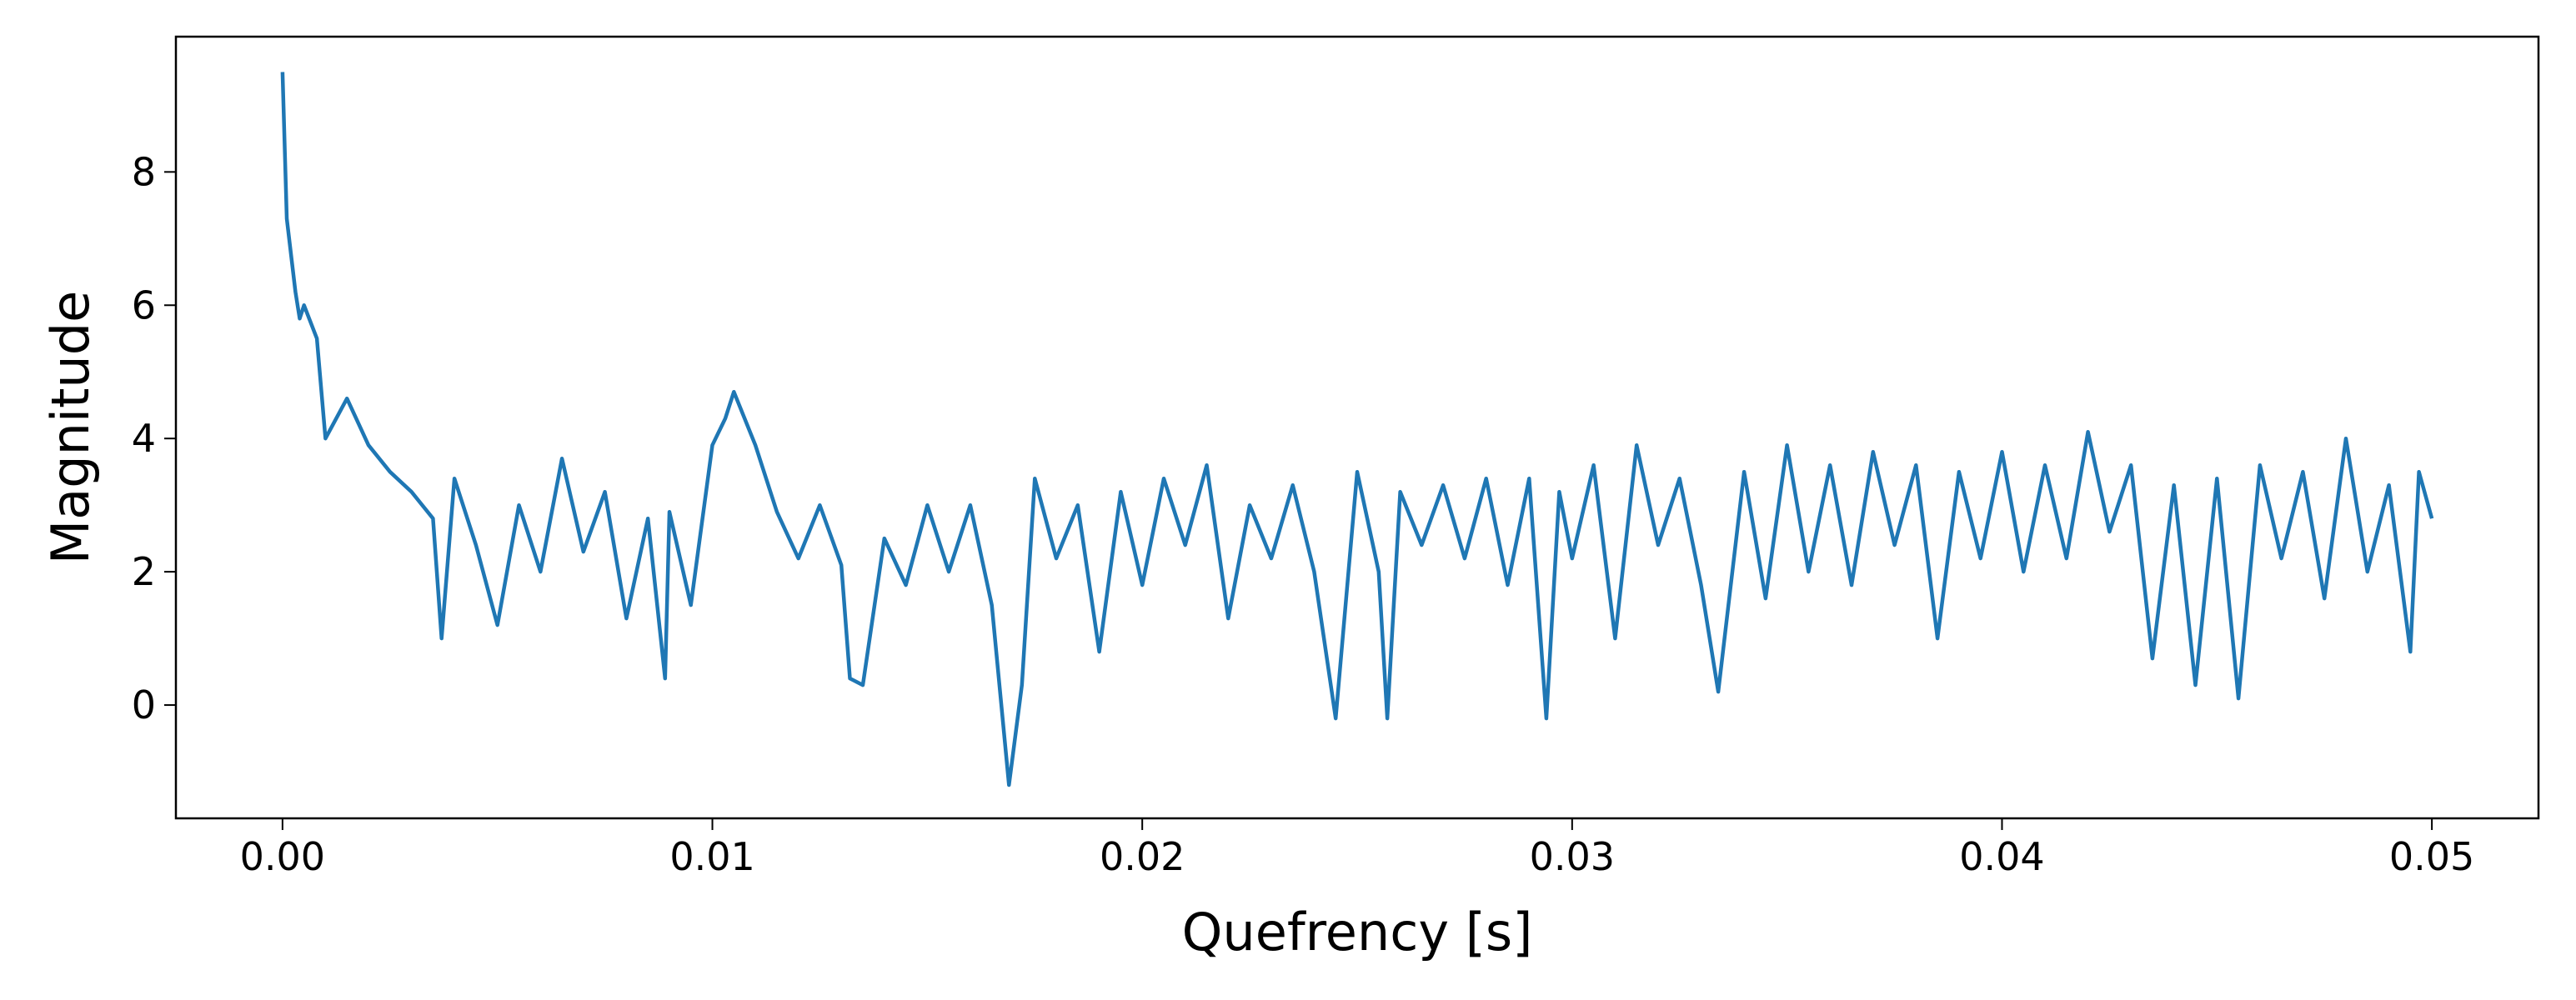 The height and width of the screenshot is (1000, 2576). I want to click on y-axis-label: Magnitude, so click(70, 427).